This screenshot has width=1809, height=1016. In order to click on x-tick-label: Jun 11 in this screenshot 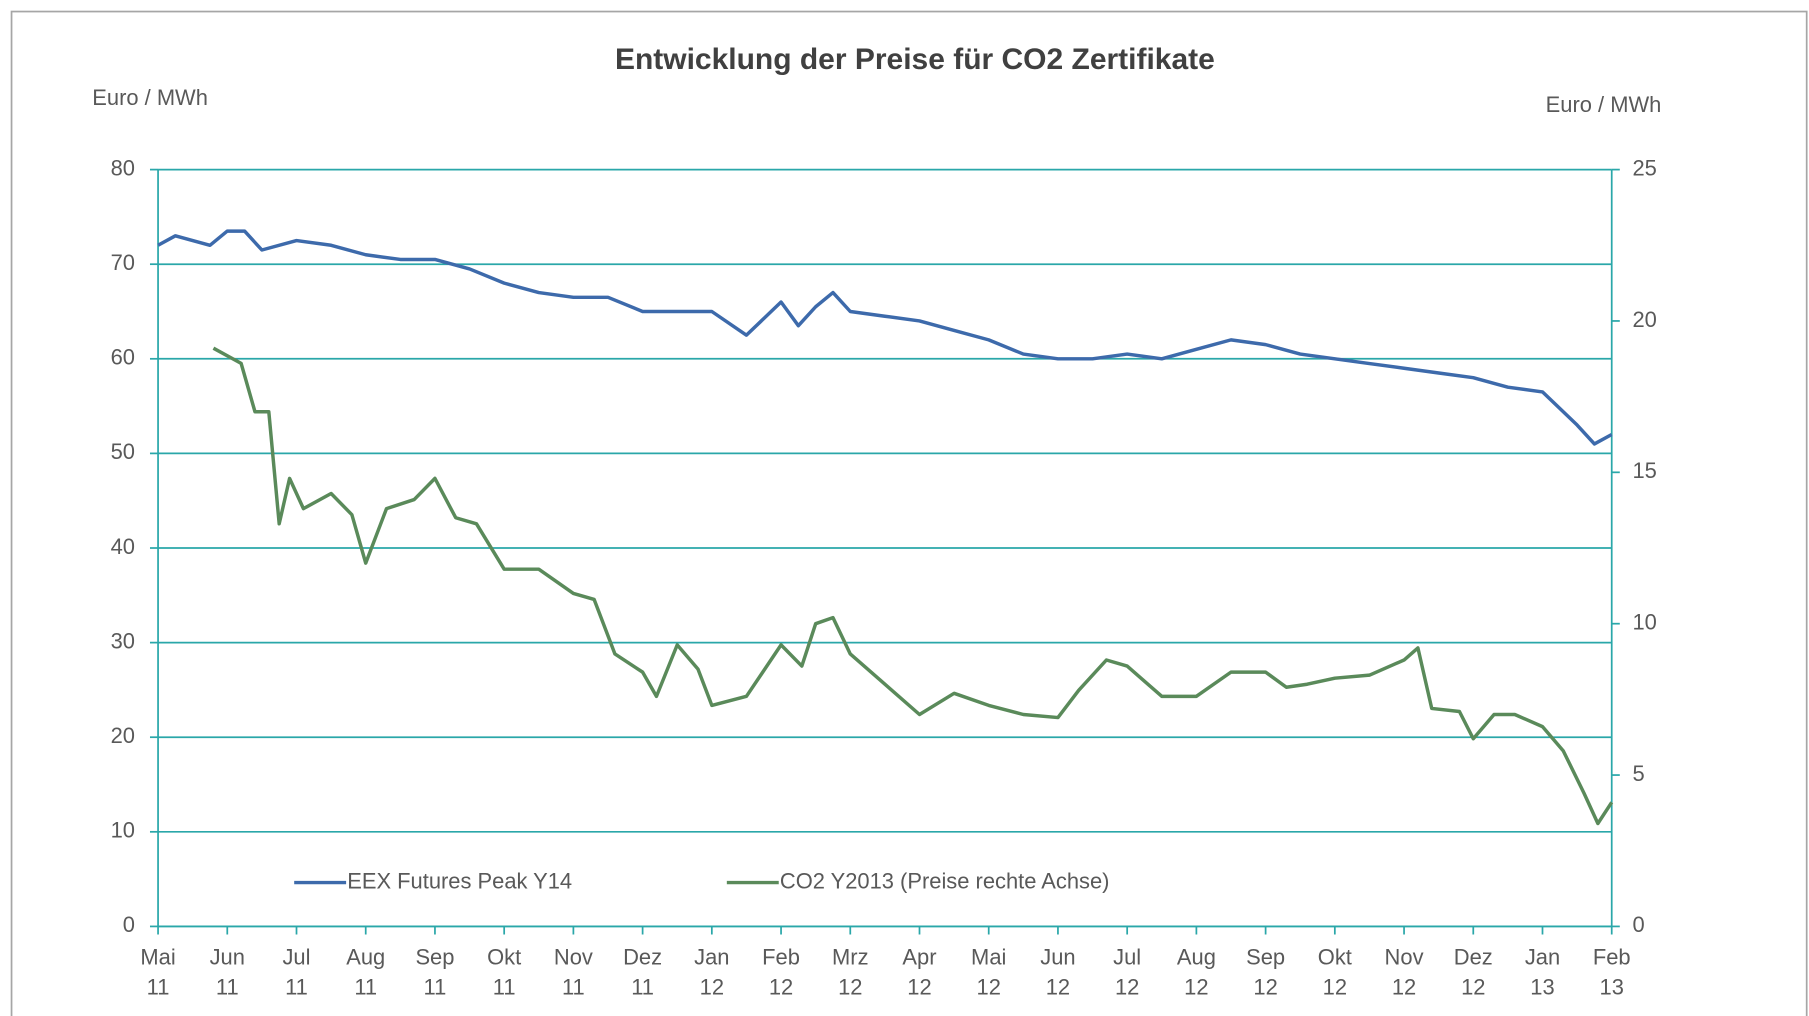, I will do `click(227, 973)`.